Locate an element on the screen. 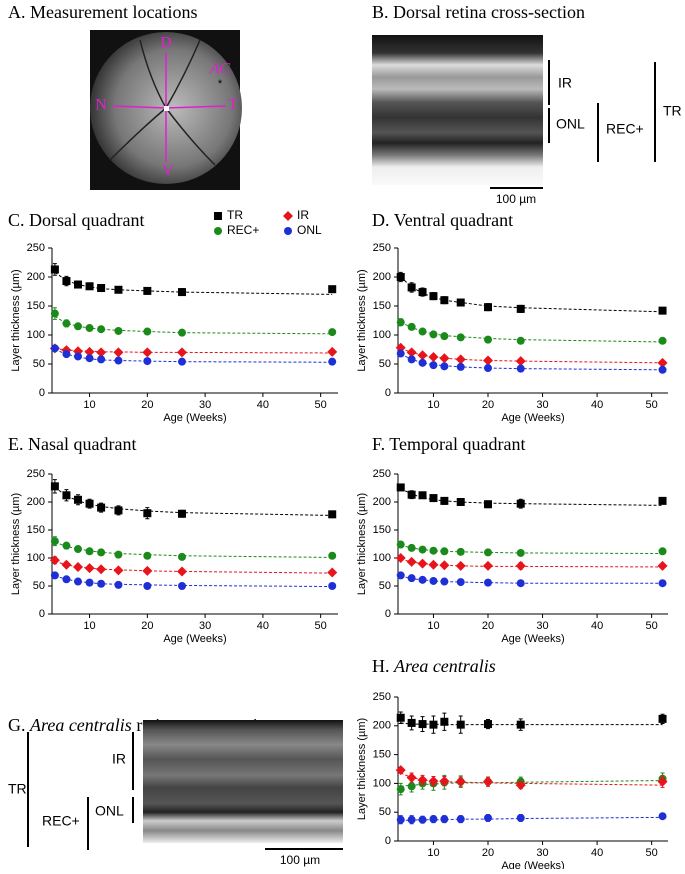 This screenshot has height=874, width=685. panel-letter: H. is located at coordinates (381, 666).